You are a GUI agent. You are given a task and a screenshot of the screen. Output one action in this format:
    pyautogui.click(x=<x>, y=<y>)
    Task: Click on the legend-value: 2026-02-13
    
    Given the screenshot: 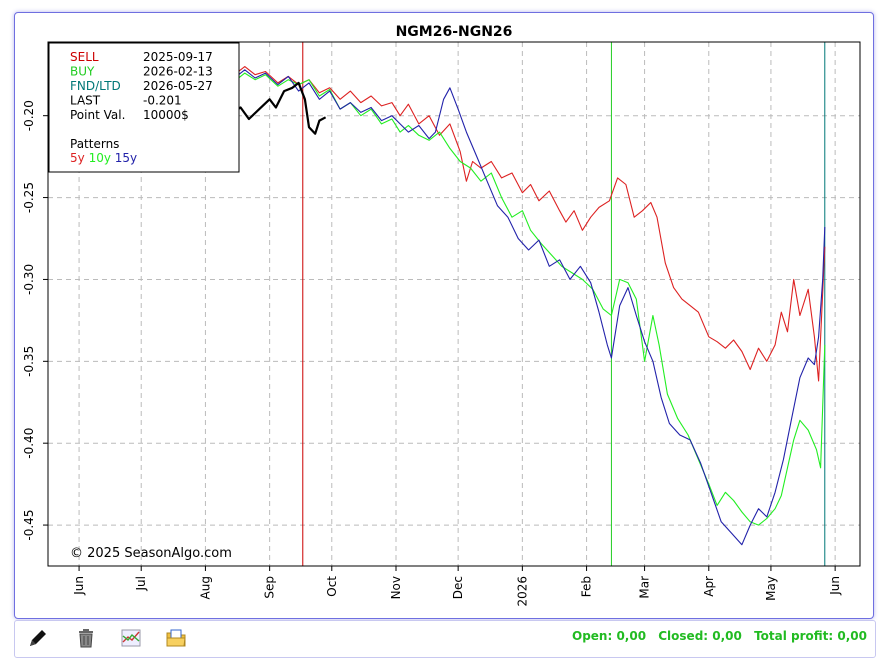 What is the action you would take?
    pyautogui.click(x=178, y=72)
    